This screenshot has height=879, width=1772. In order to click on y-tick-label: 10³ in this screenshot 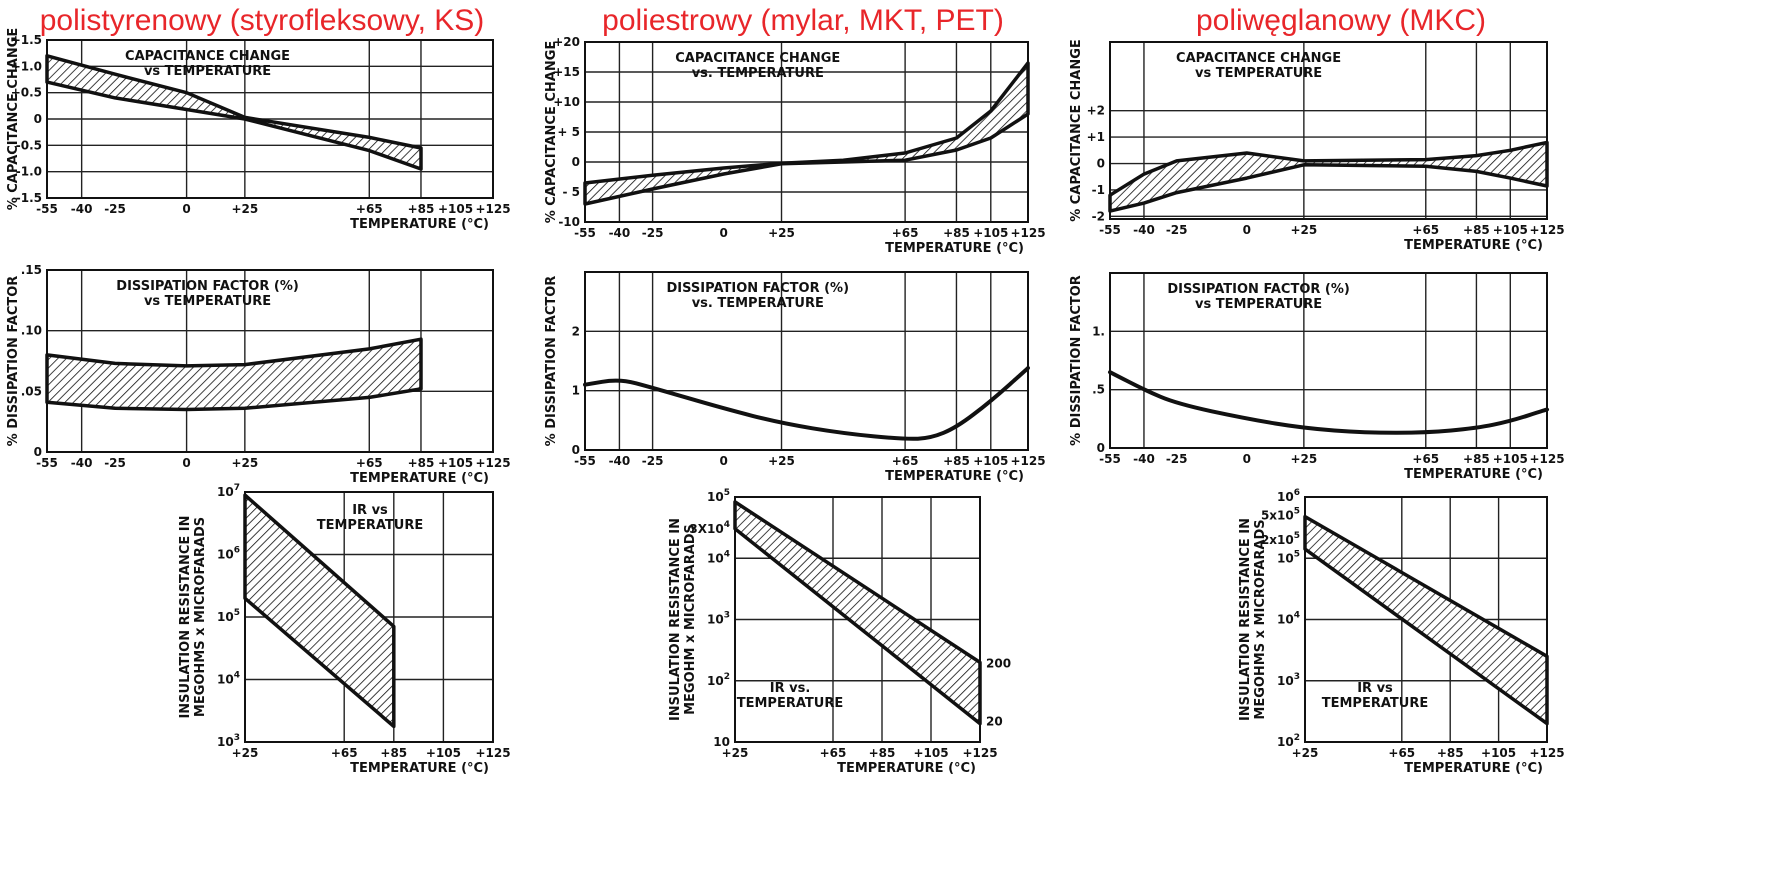, I will do `click(718, 619)`.